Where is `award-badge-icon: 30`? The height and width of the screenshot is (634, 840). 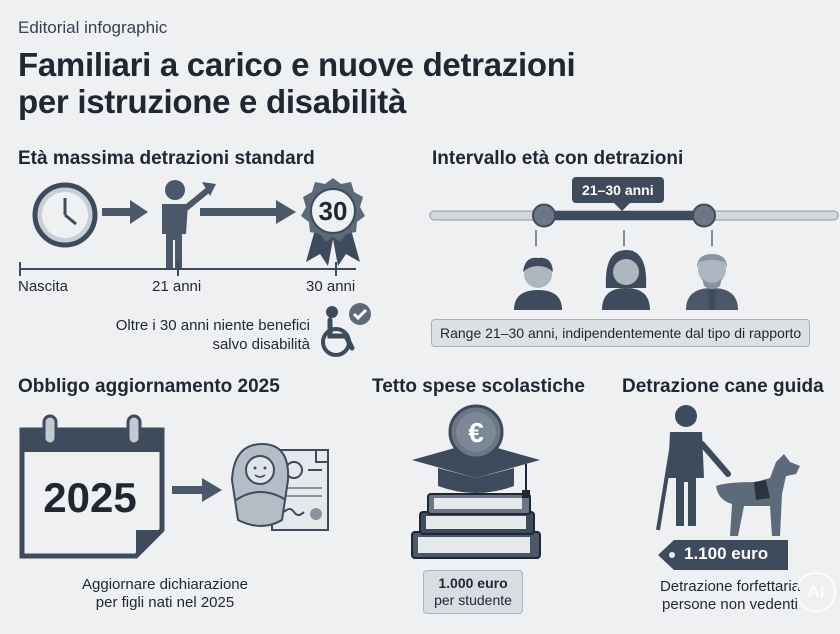
award-badge-icon: 30 is located at coordinates (333, 222).